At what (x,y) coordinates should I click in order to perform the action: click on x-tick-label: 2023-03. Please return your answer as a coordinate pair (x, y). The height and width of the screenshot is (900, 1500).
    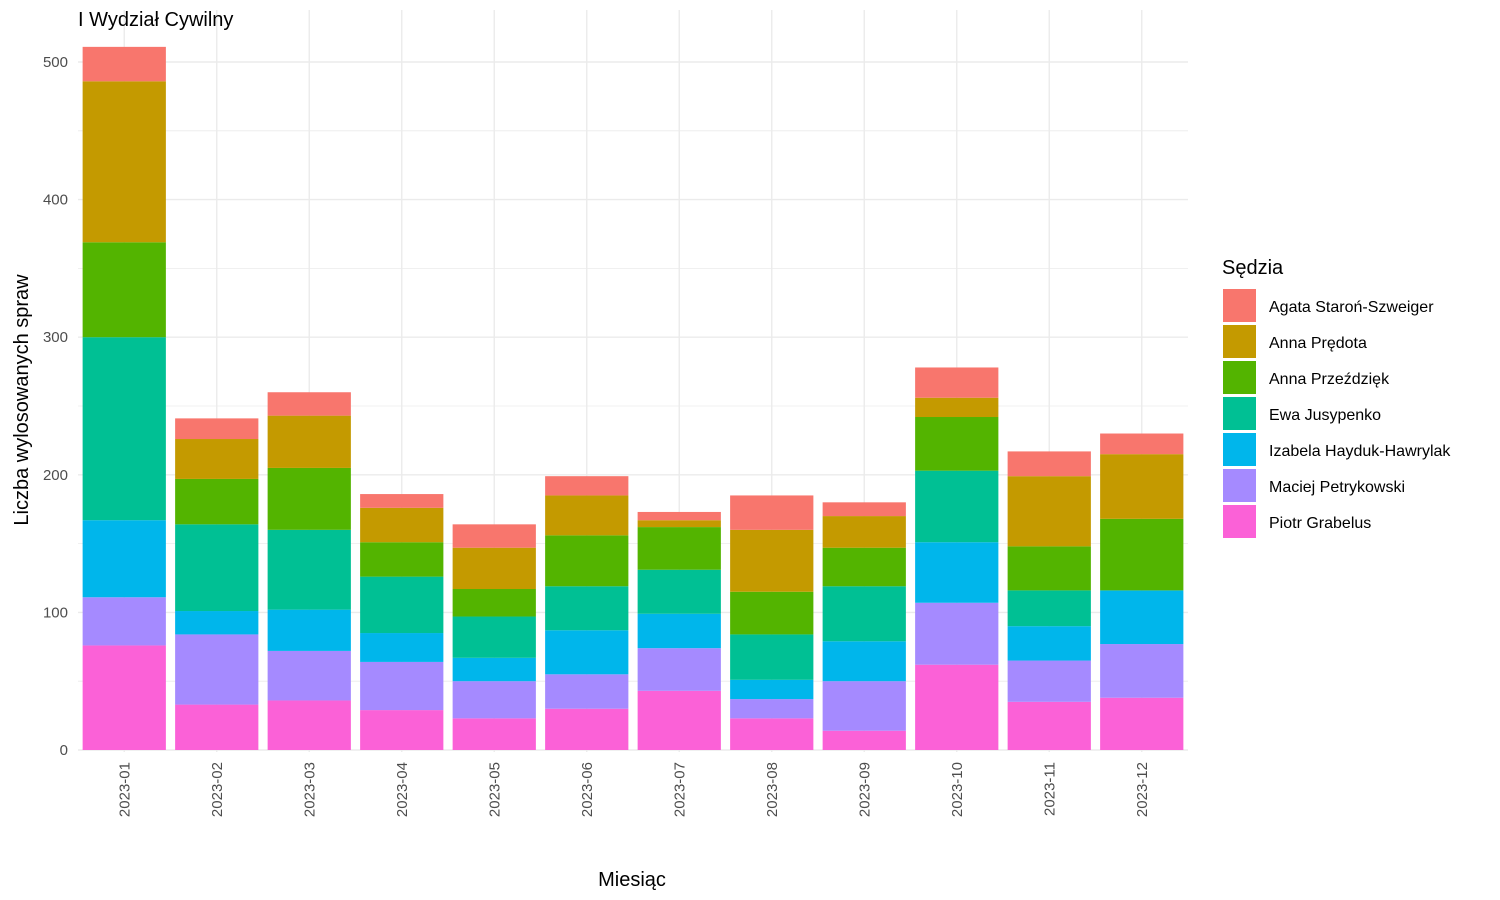
    Looking at the image, I should click on (309, 789).